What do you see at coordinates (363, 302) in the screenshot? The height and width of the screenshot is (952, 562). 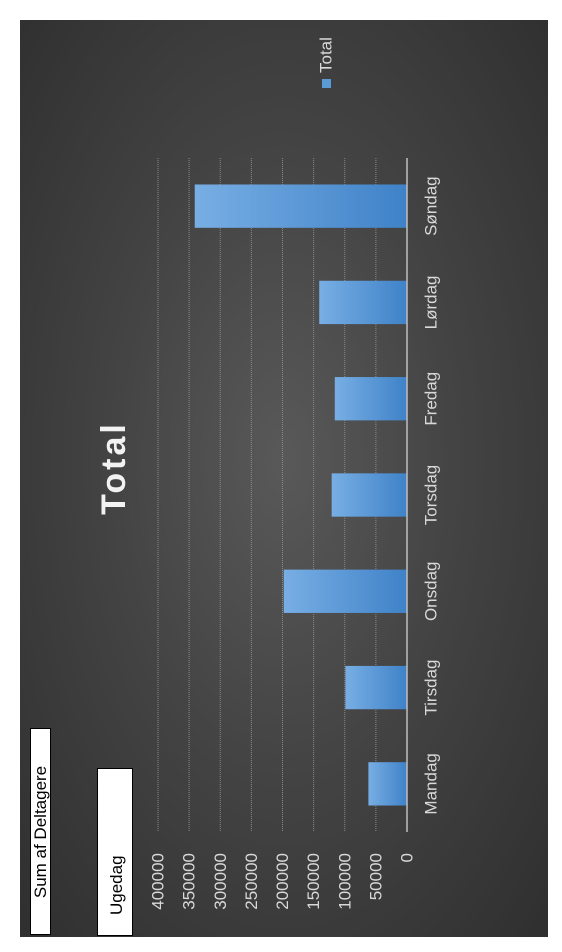 I see `bar-lørdag` at bounding box center [363, 302].